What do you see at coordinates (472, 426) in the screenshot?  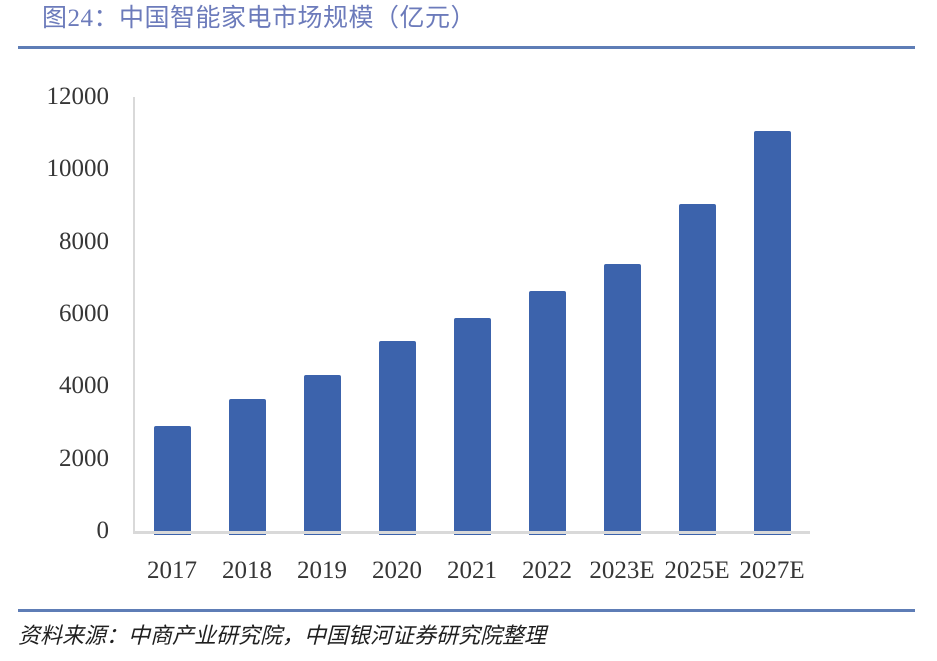 I see `bar-2021` at bounding box center [472, 426].